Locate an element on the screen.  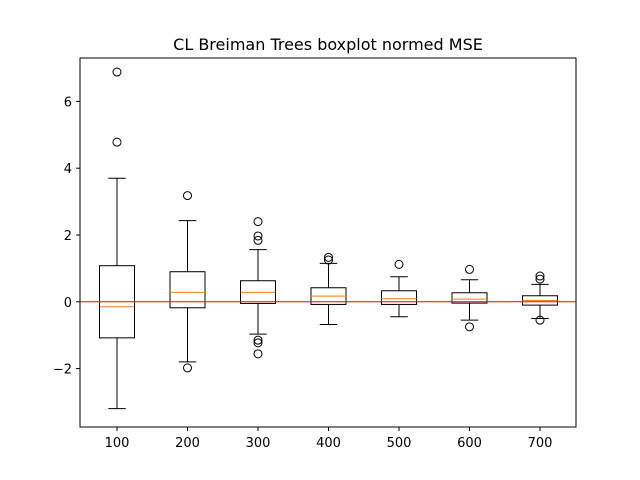
chart-title: CL Breiman Trees boxplot normed MSE is located at coordinates (328, 44).